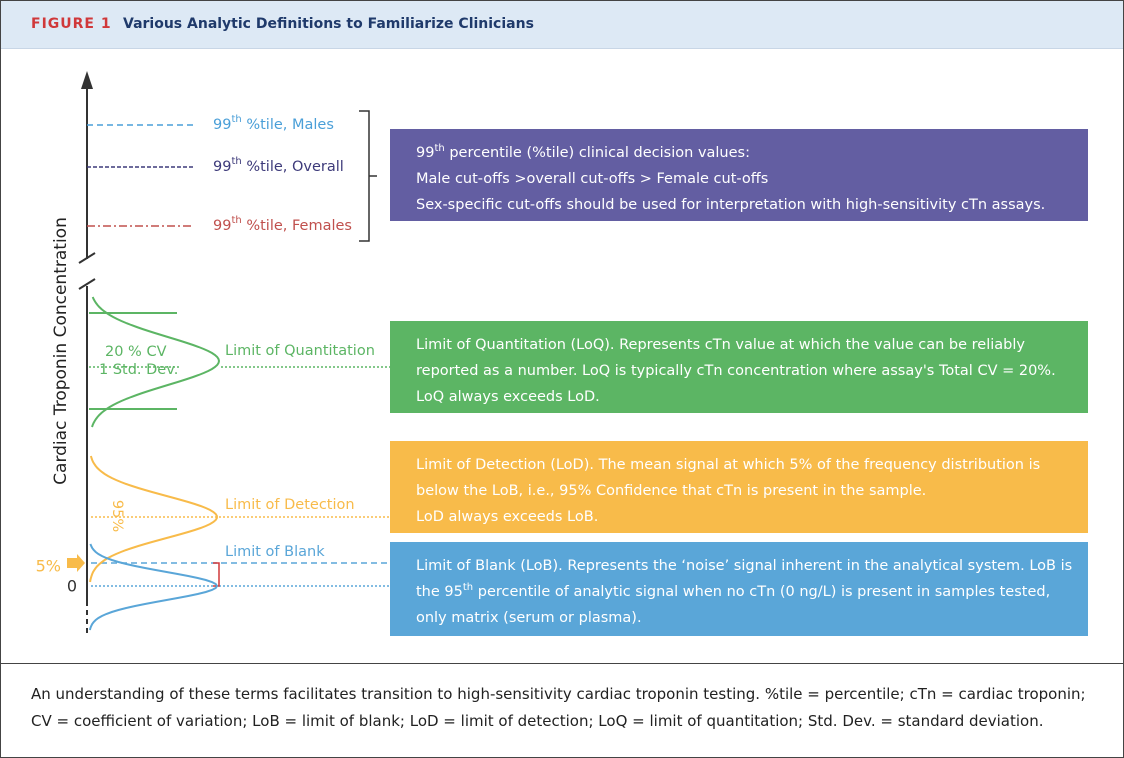 The image size is (1124, 758). I want to click on percentile-text: %tile, Overall, so click(293, 167).